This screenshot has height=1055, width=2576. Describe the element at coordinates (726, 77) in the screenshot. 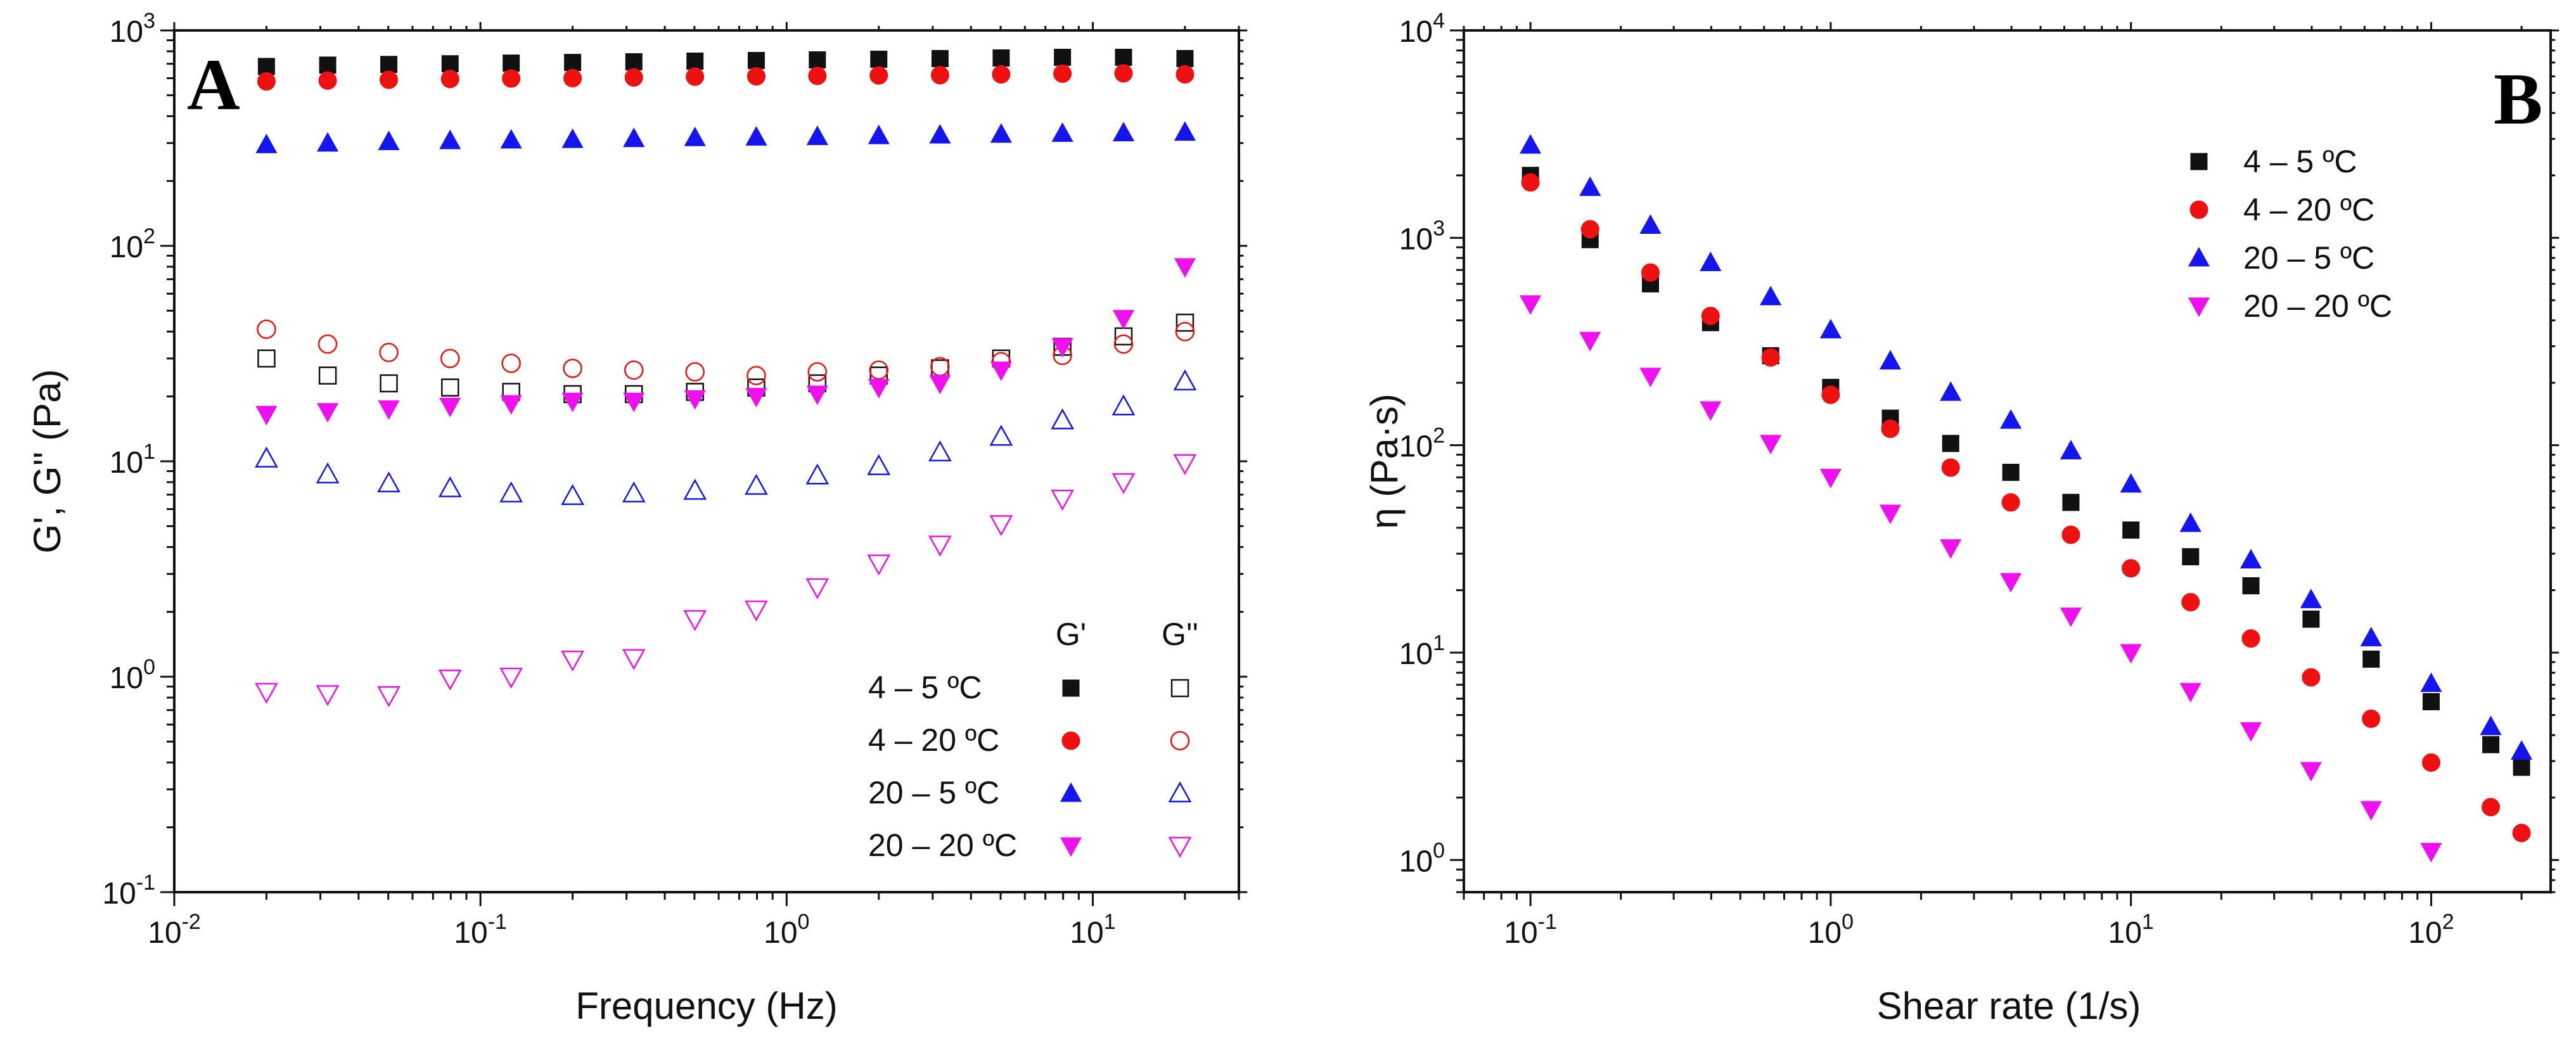

I see `series-2-storage` at that location.